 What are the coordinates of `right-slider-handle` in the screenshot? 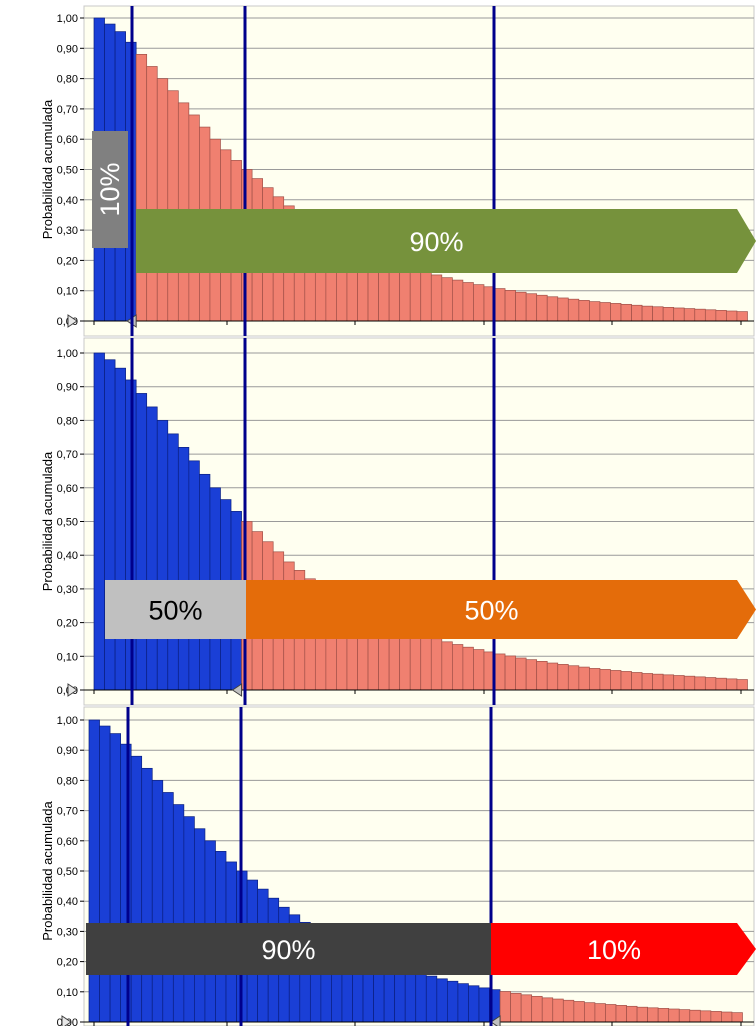 It's located at (495, 1020).